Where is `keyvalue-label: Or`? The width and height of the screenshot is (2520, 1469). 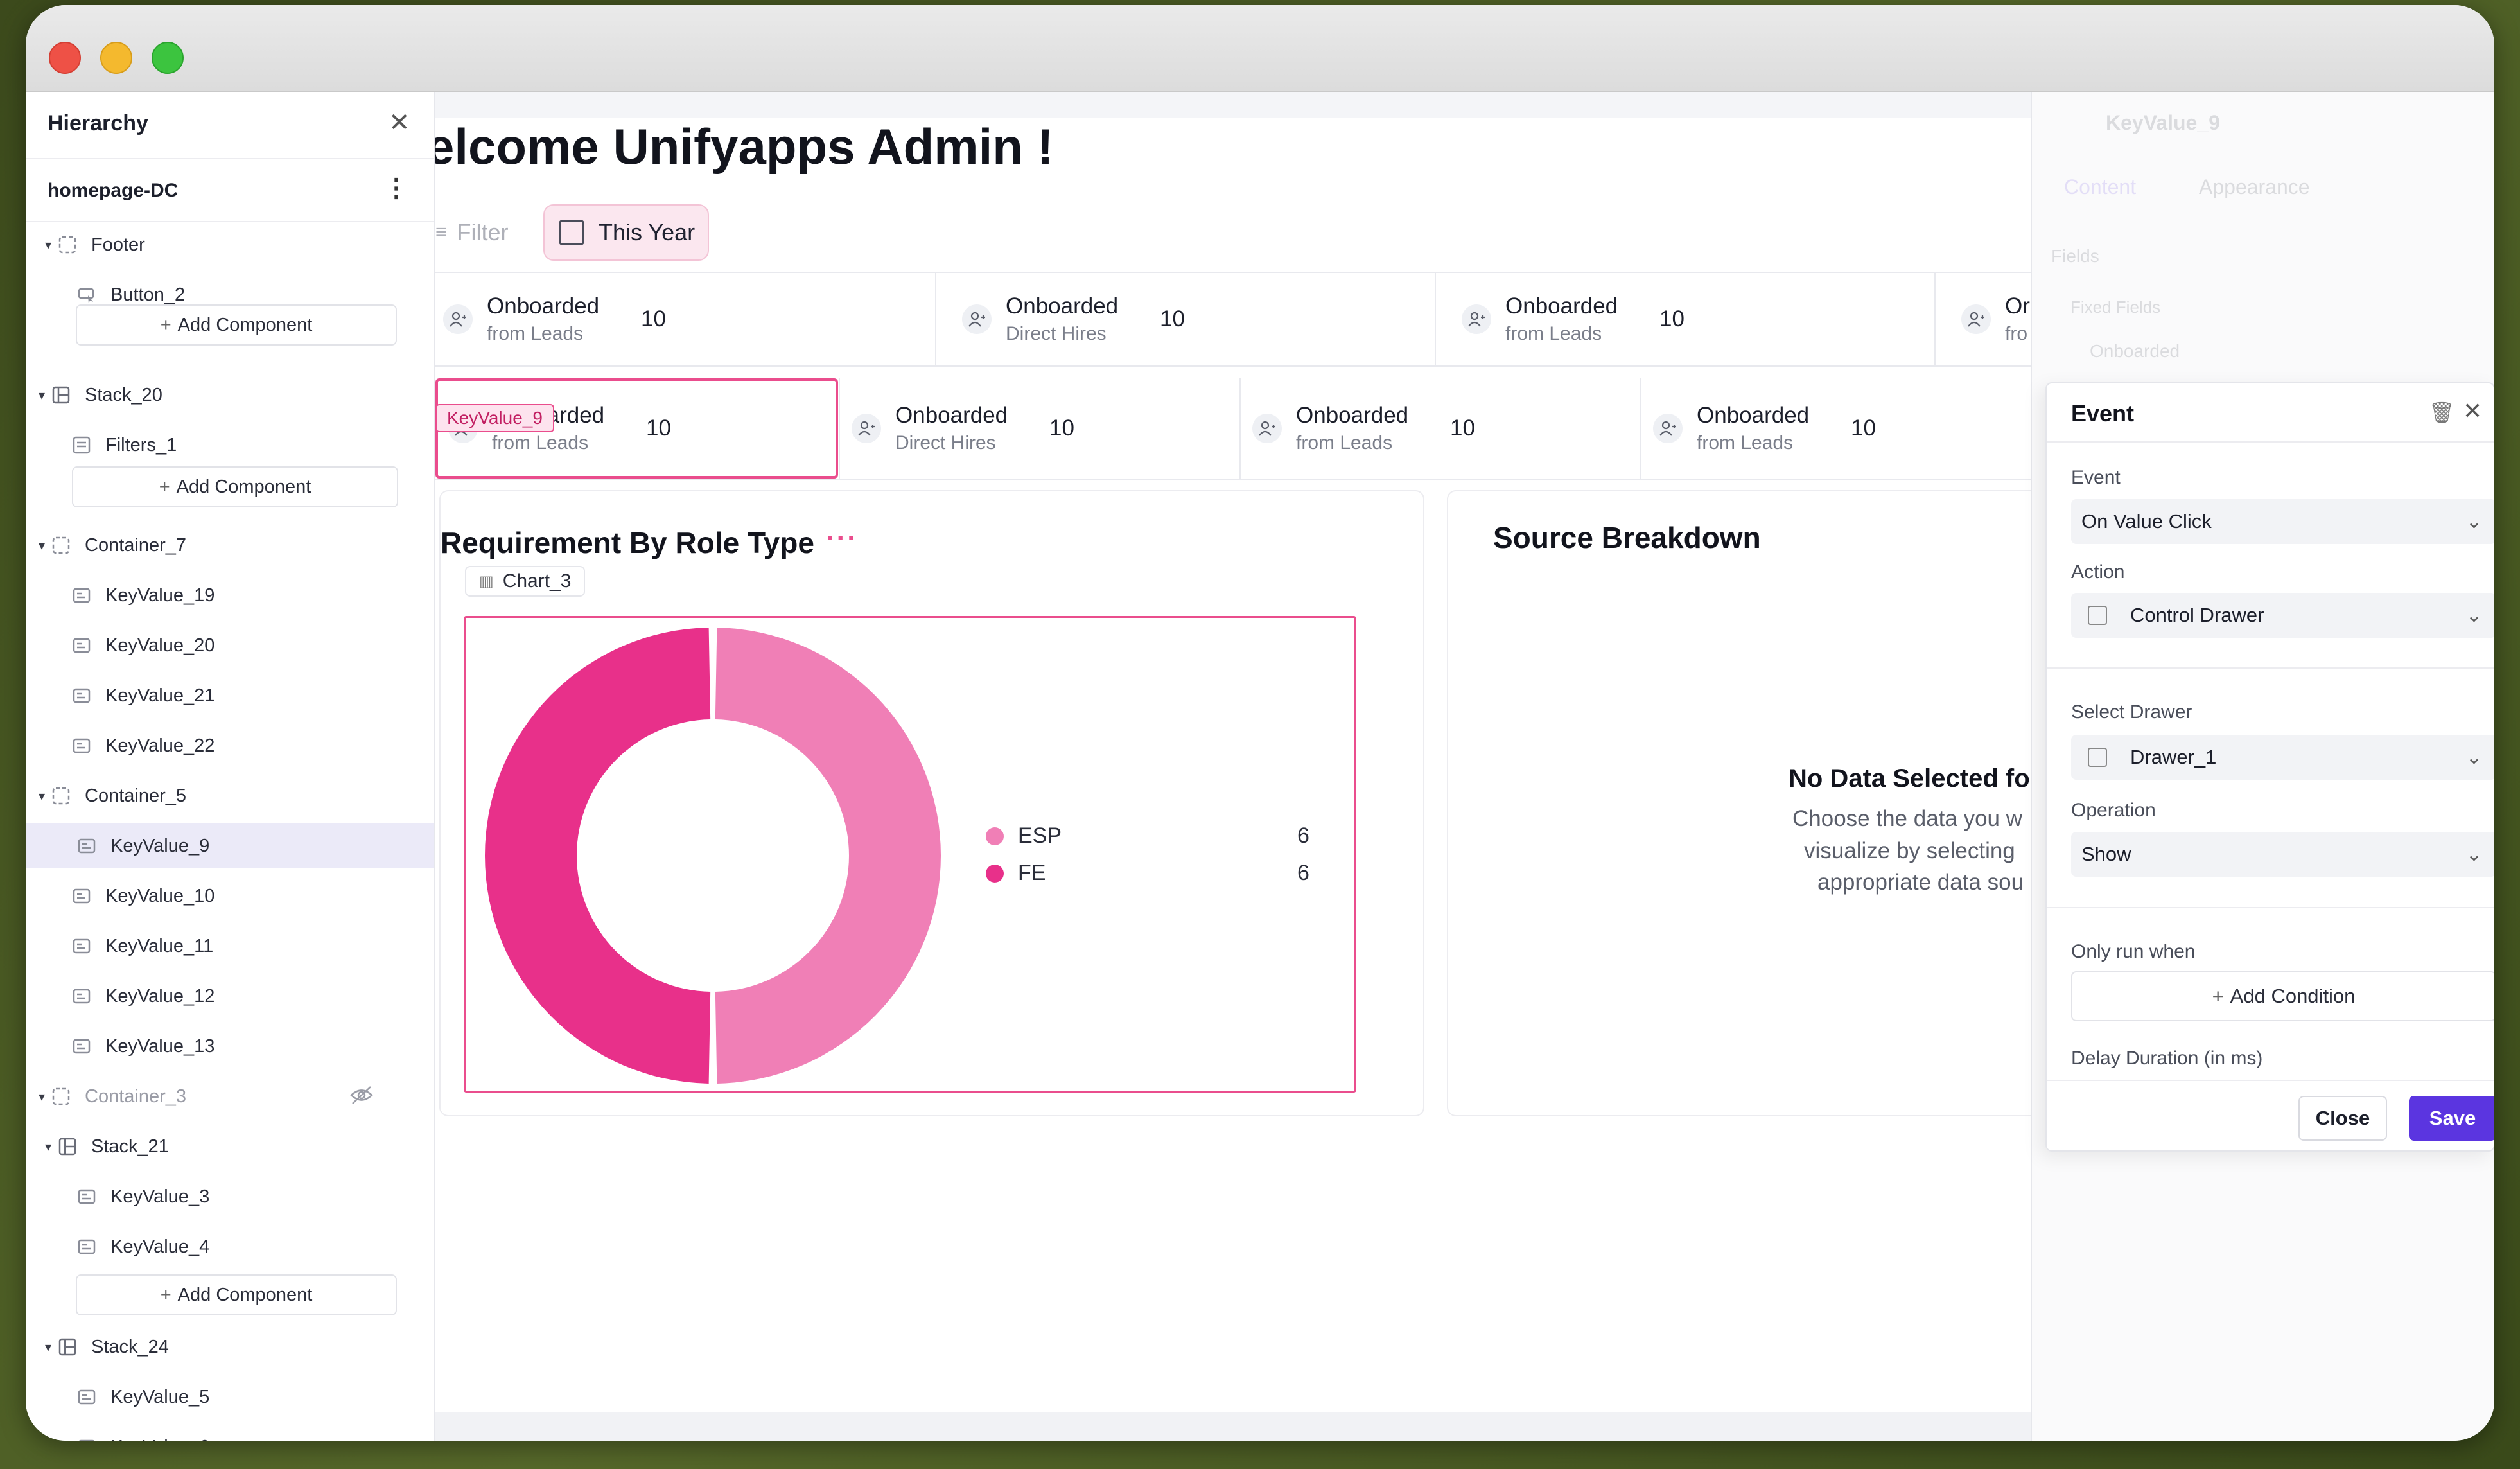 keyvalue-label: Or is located at coordinates (2017, 307).